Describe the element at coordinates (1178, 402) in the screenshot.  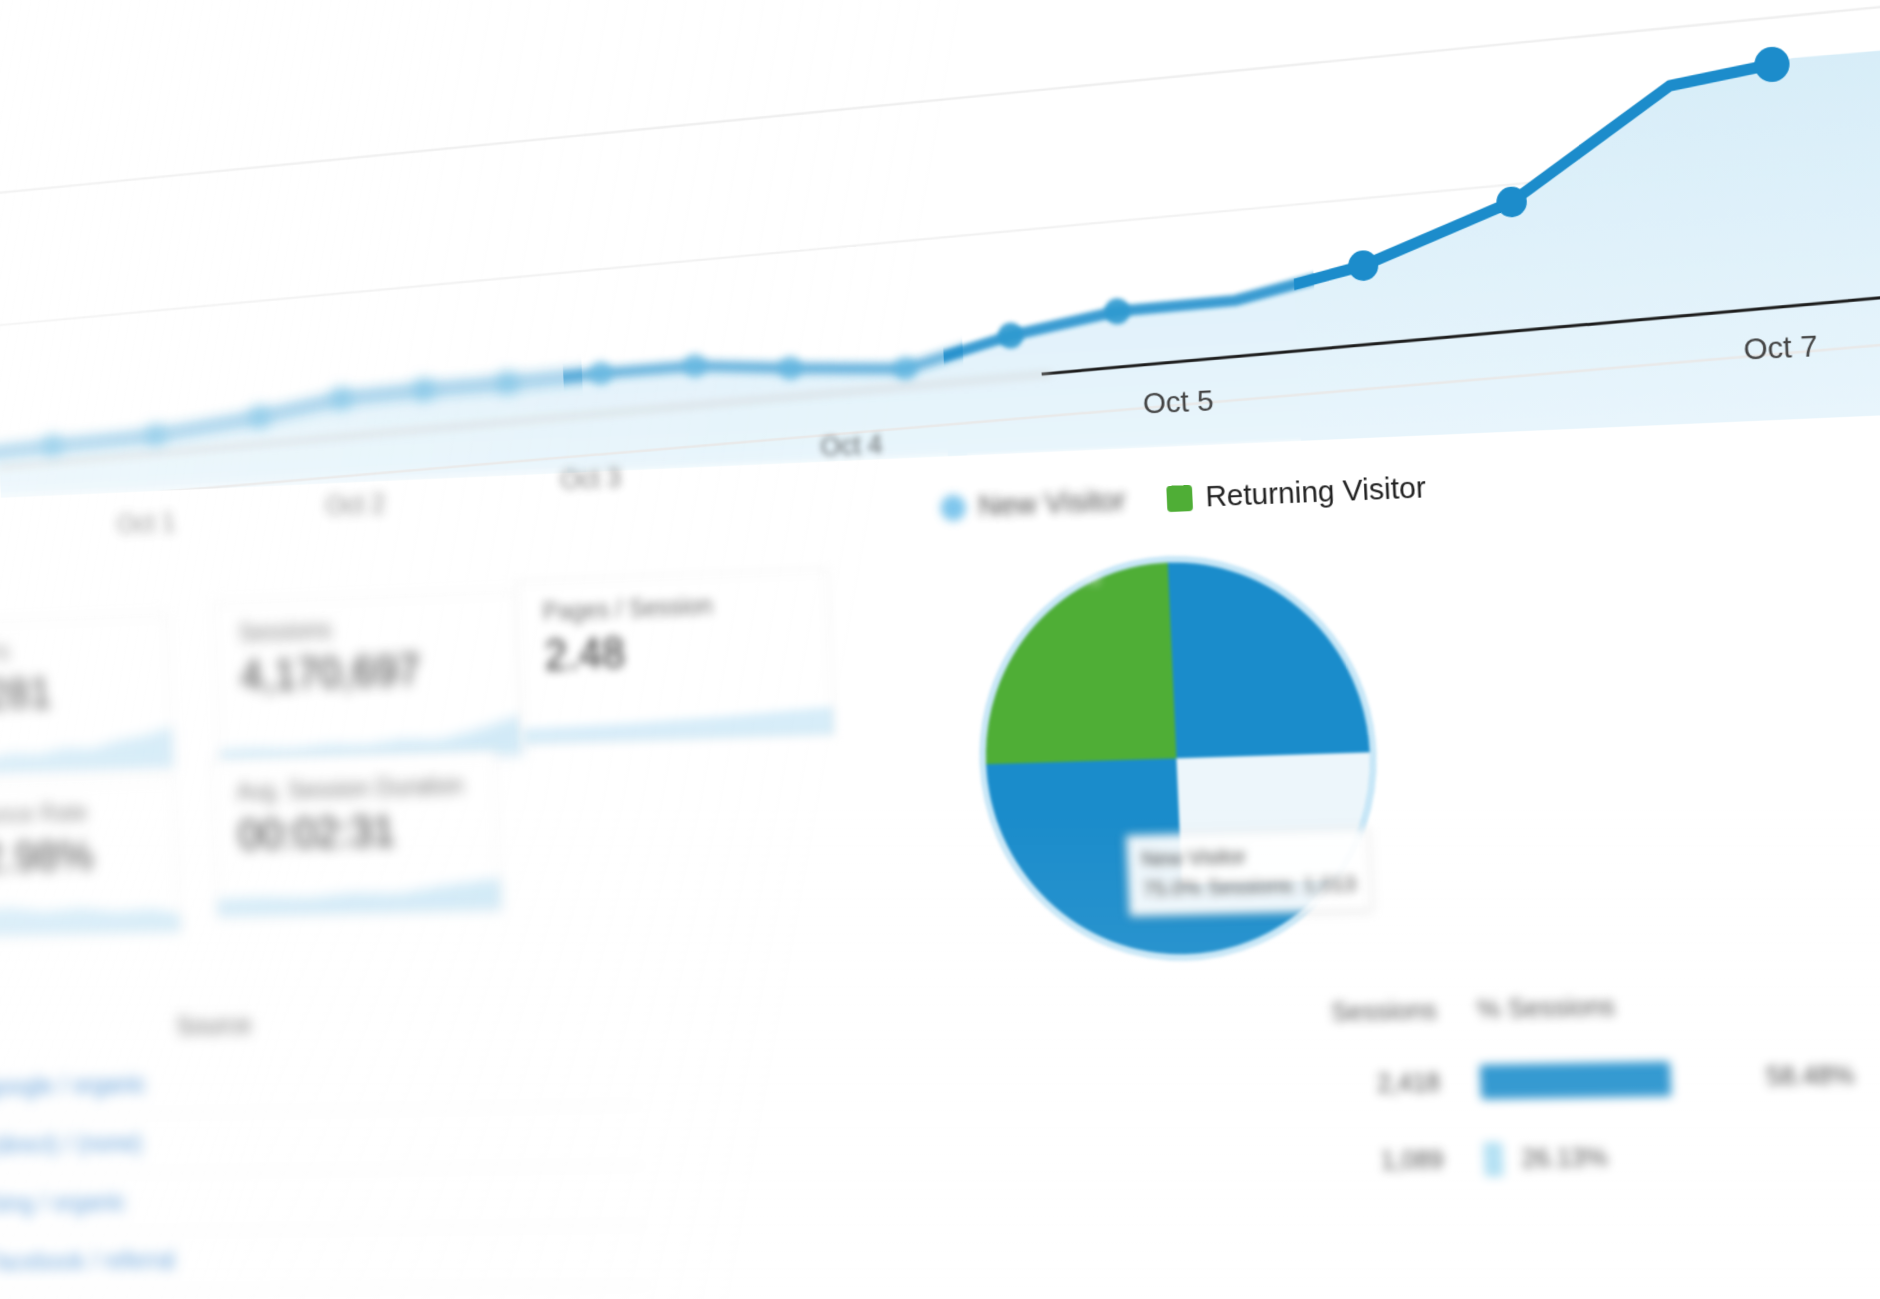
I see `axis-tick-label-oct5: Oct 5` at that location.